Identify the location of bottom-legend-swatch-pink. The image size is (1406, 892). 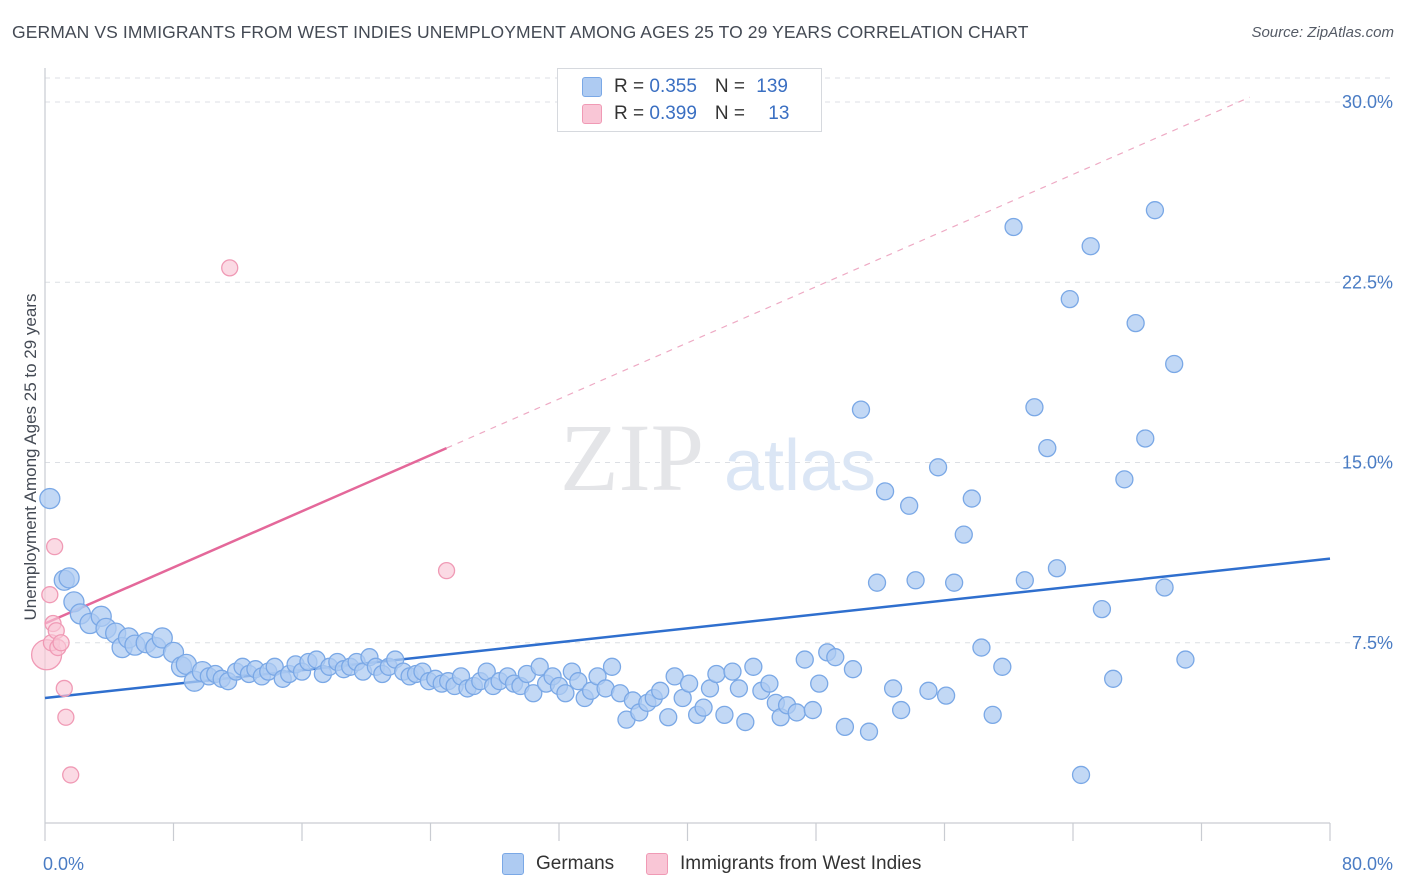
(657, 864).